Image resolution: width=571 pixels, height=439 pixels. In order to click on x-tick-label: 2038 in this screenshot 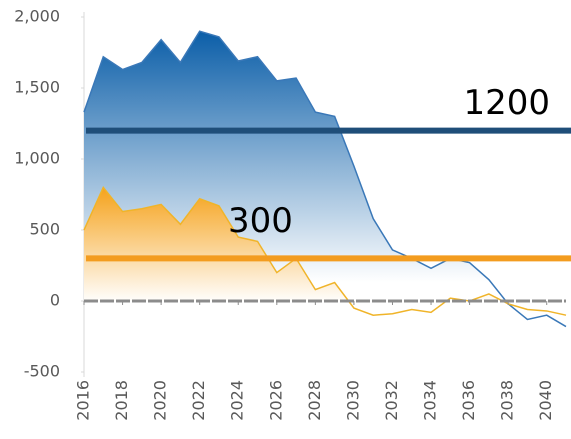, I will do `click(507, 400)`.